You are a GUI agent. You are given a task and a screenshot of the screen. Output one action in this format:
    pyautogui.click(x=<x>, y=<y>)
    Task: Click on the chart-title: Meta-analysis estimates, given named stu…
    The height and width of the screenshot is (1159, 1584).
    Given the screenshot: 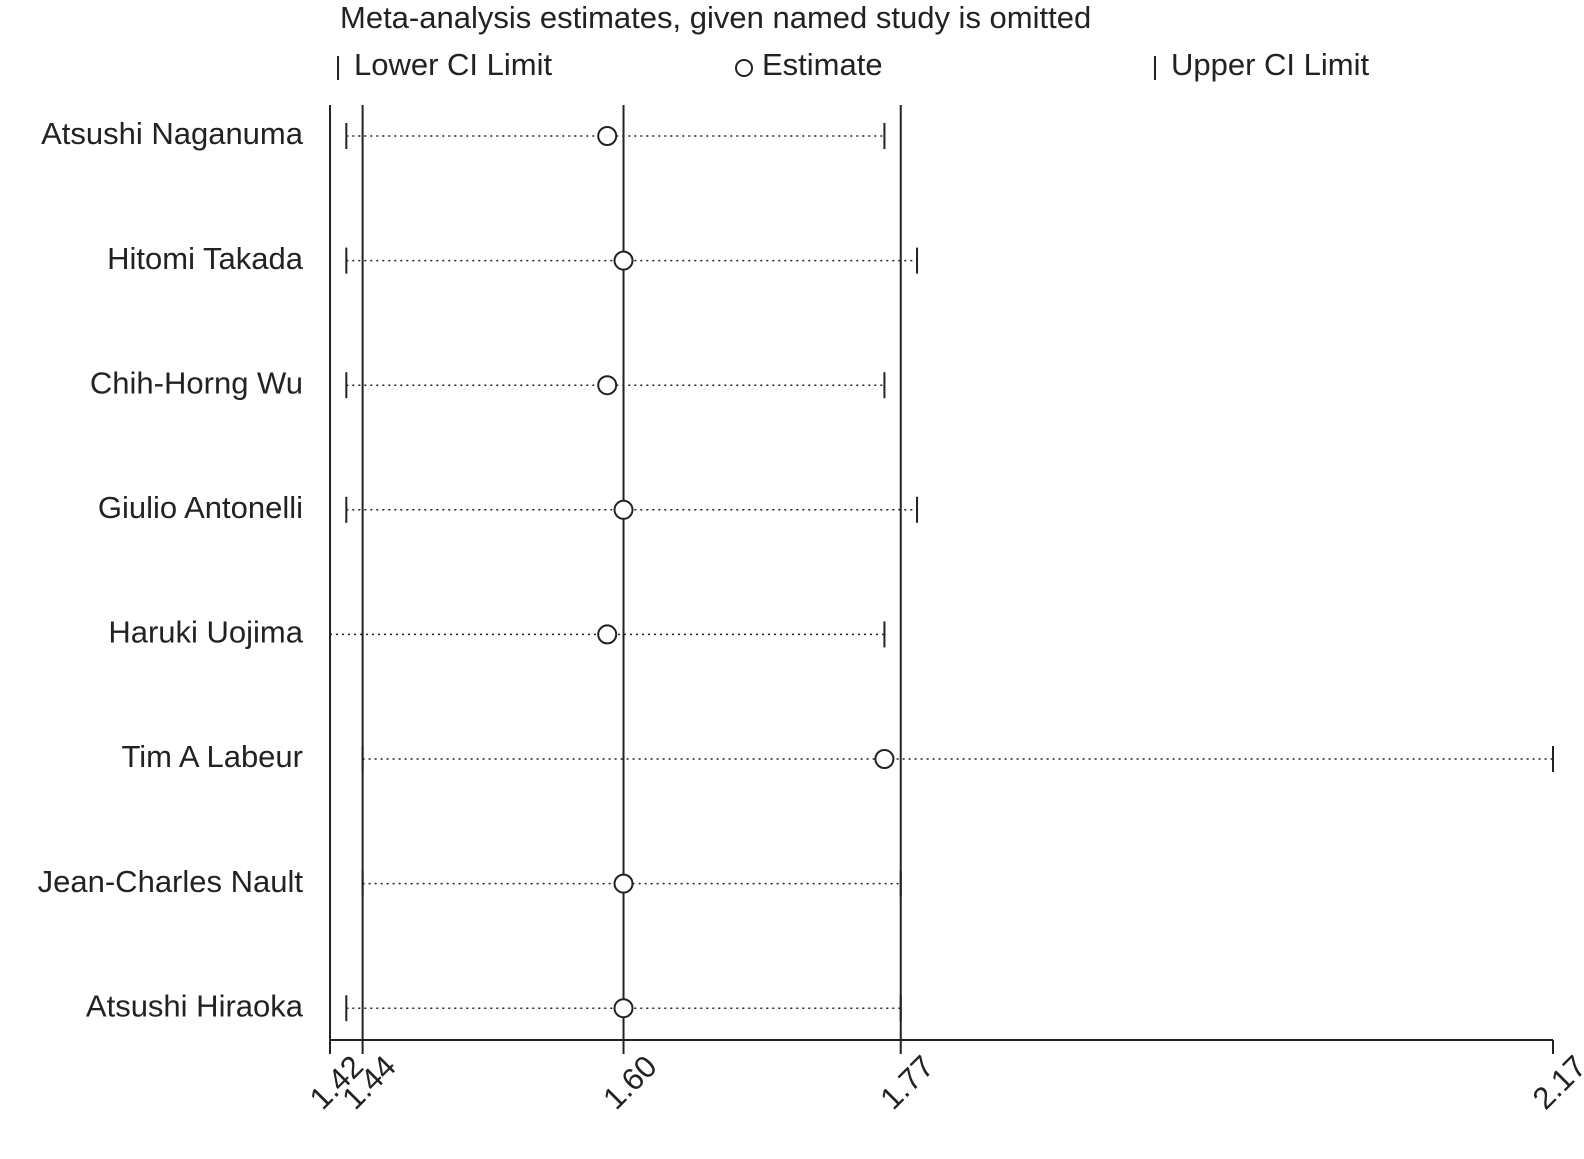 What is the action you would take?
    pyautogui.click(x=715, y=17)
    